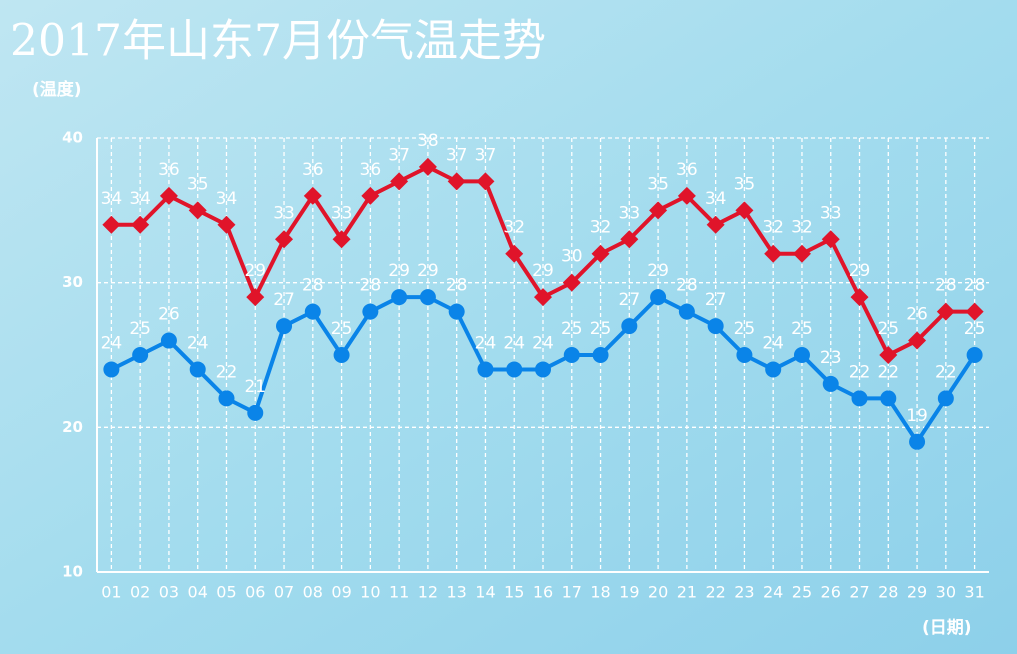 Image resolution: width=1017 pixels, height=654 pixels. I want to click on y-tick-label: 10, so click(72, 572).